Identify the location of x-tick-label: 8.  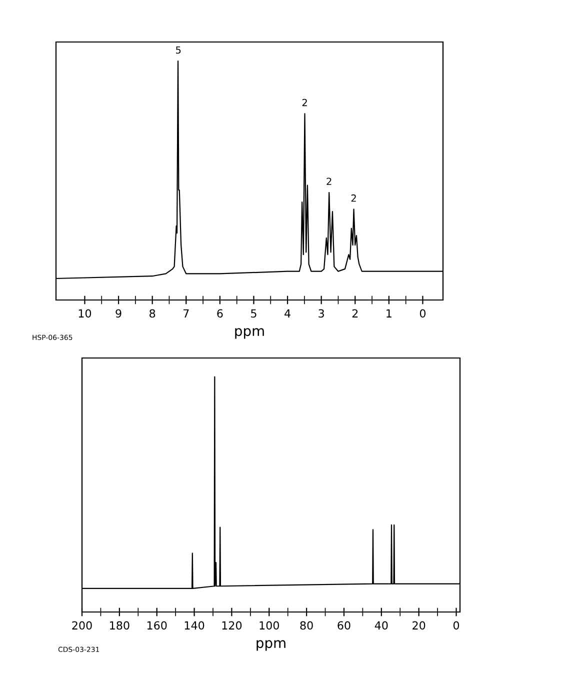
(153, 313).